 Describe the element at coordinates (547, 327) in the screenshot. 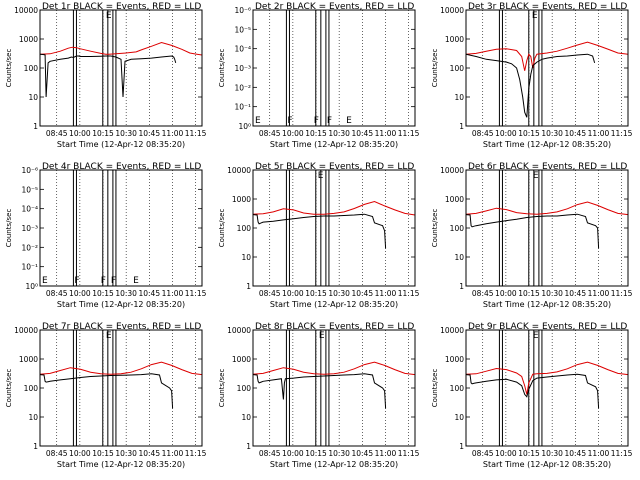

I see `chart-title: Det 9r BLACK = Events, RED = LLD` at that location.